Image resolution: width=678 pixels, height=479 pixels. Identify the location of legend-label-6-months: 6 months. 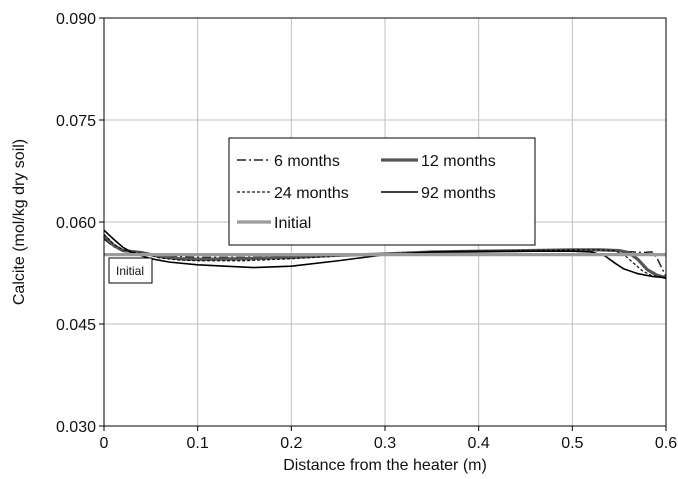
(307, 161).